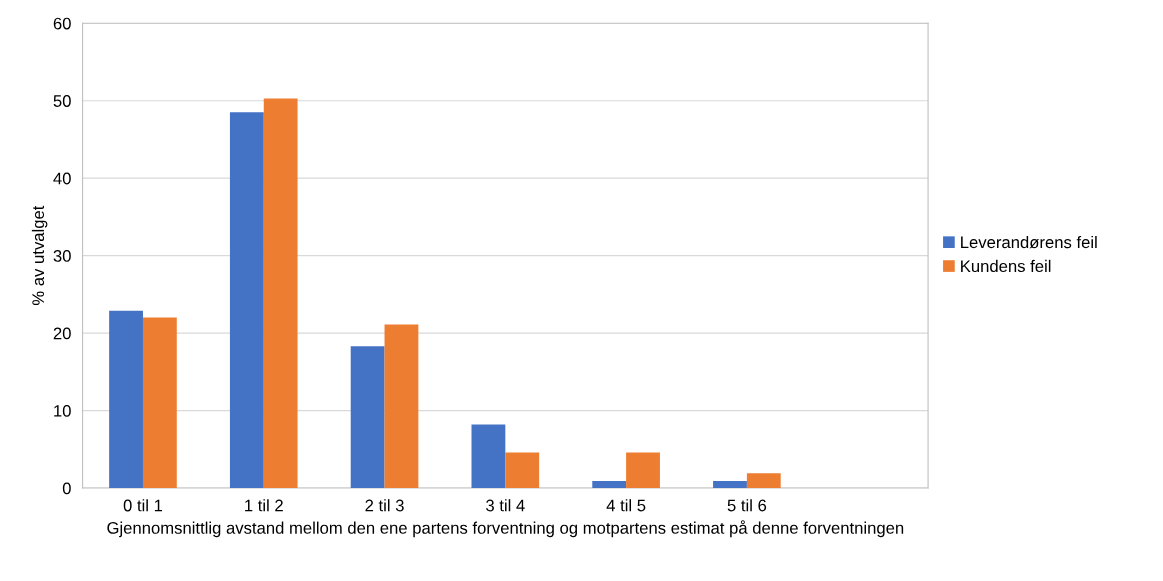  I want to click on x-tick-label: 5 til 6, so click(747, 505).